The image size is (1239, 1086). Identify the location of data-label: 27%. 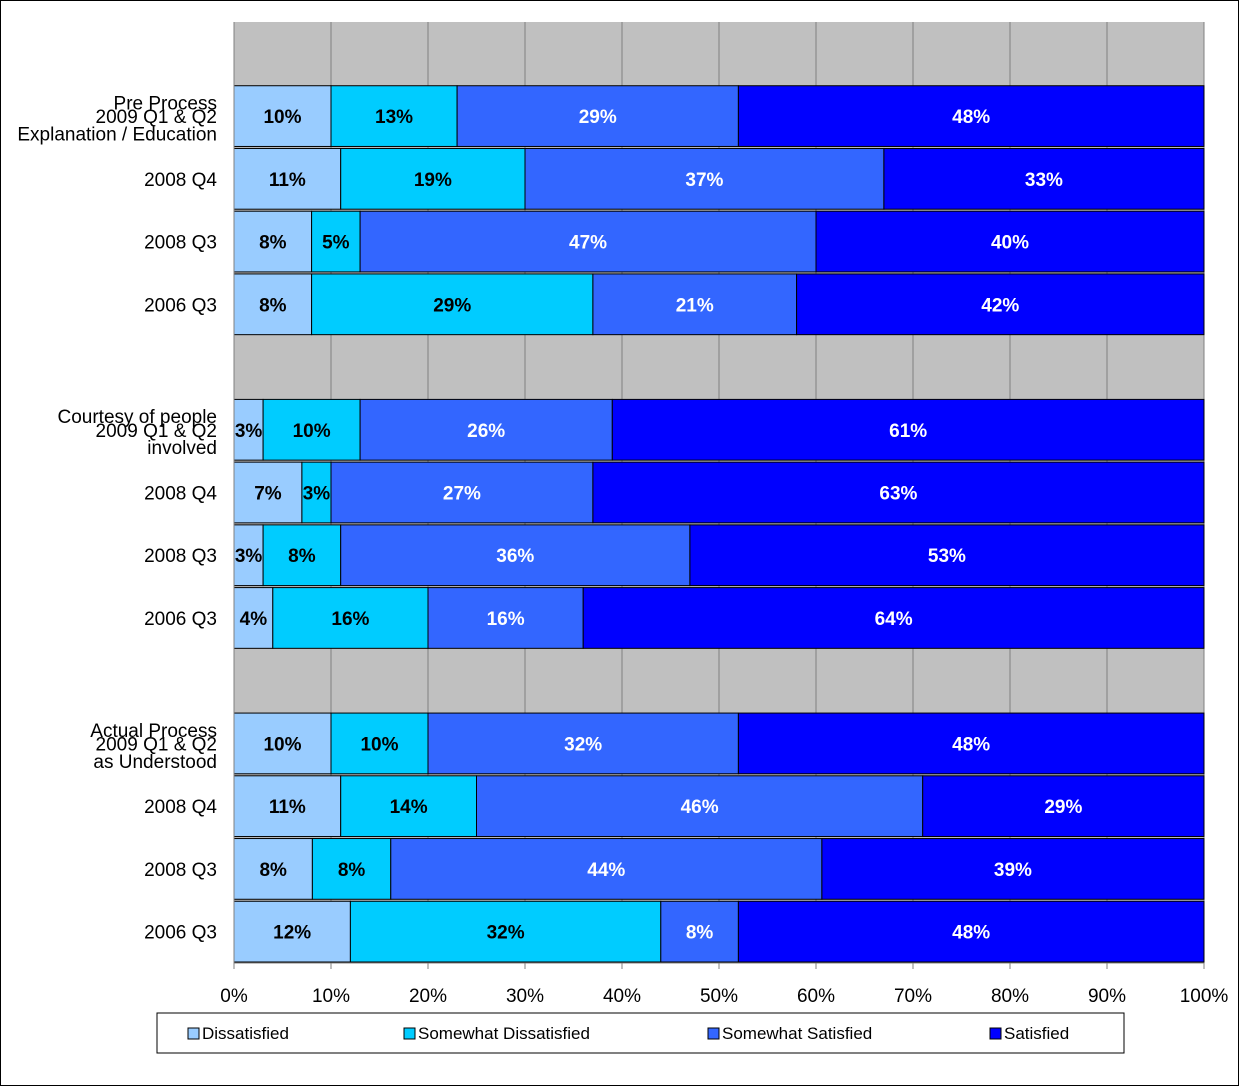
(462, 494).